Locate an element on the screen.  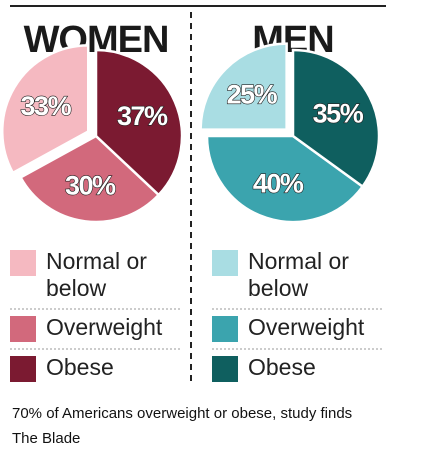
value-label: 35% is located at coordinates (338, 113).